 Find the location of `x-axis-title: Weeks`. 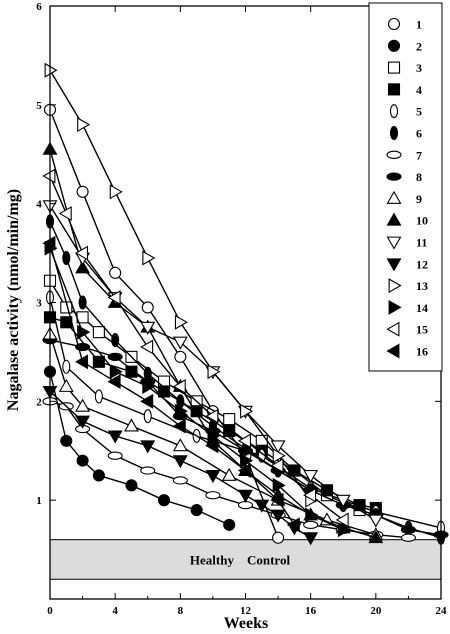

x-axis-title: Weeks is located at coordinates (246, 623).